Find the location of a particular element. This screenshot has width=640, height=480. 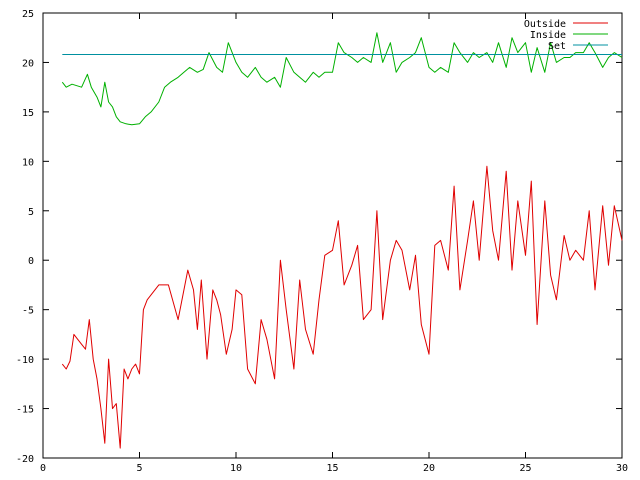

x-tick-label: 20 is located at coordinates (429, 468).